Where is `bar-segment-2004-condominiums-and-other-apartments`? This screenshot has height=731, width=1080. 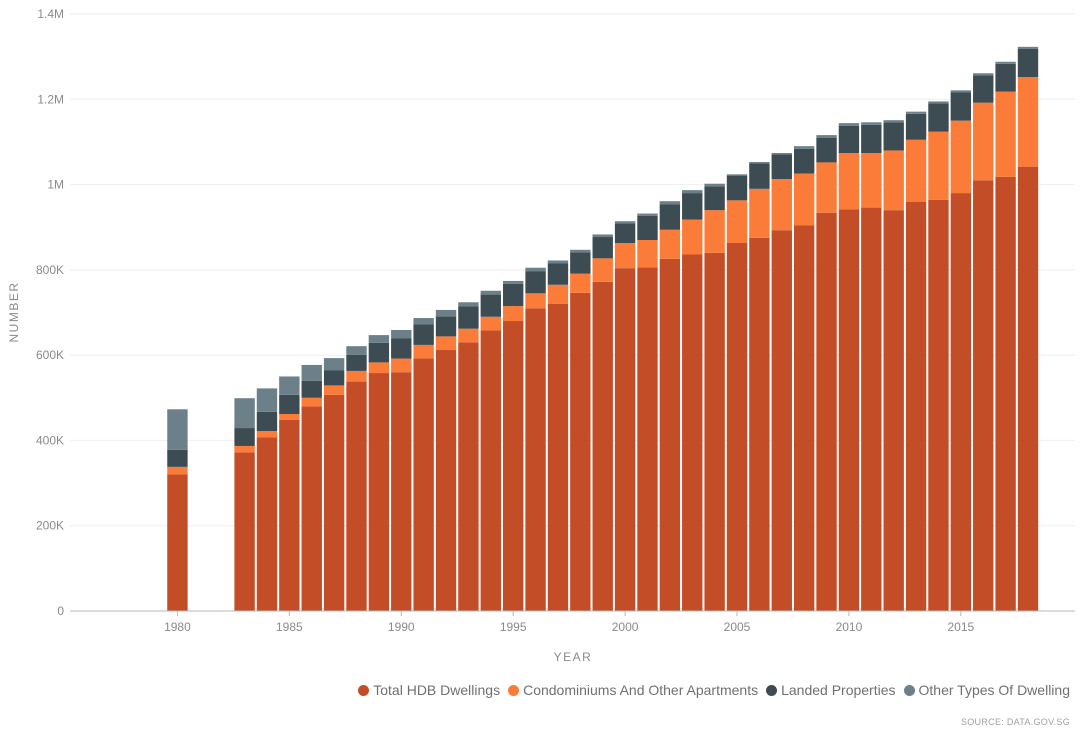
bar-segment-2004-condominiums-and-other-apartments is located at coordinates (714, 231).